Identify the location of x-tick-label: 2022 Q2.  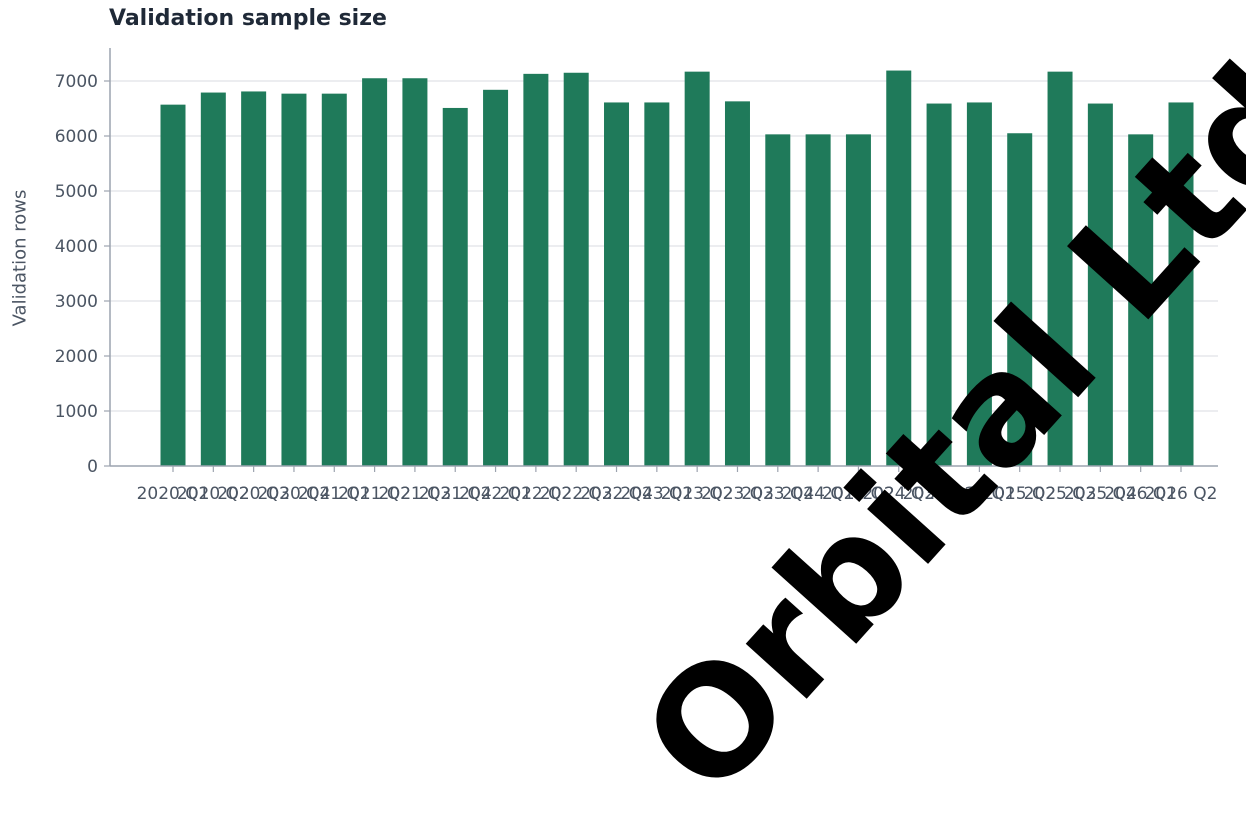
(535, 494).